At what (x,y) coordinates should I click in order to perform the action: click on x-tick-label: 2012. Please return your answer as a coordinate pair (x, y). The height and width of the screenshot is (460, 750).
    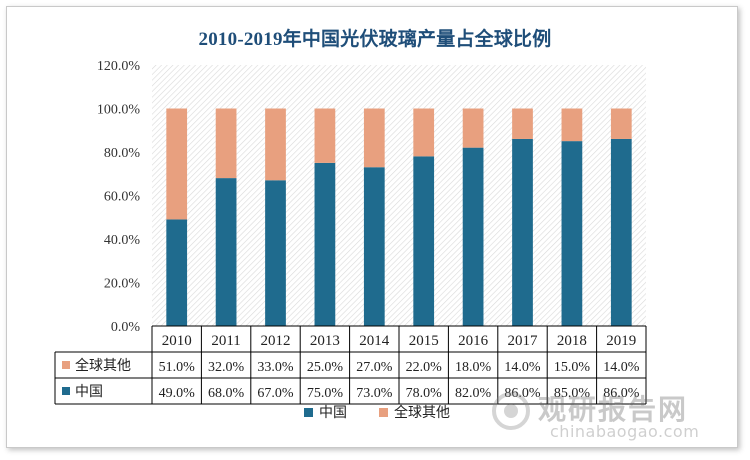
    Looking at the image, I should click on (276, 341).